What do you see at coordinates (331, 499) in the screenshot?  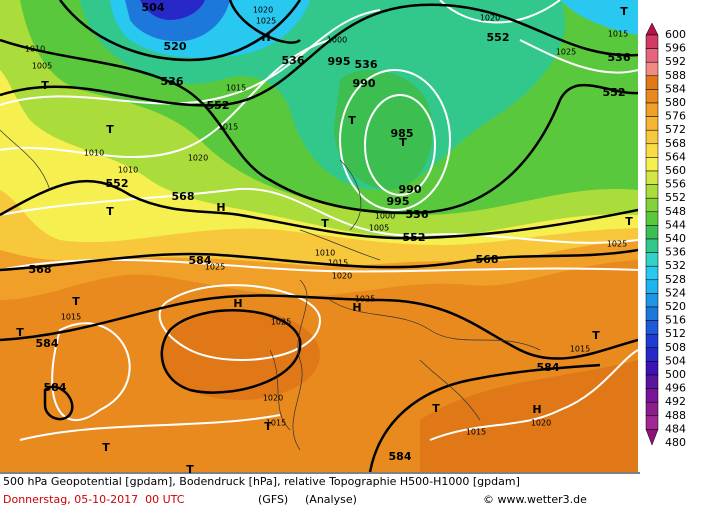 I see `footer-run: (Analyse)` at bounding box center [331, 499].